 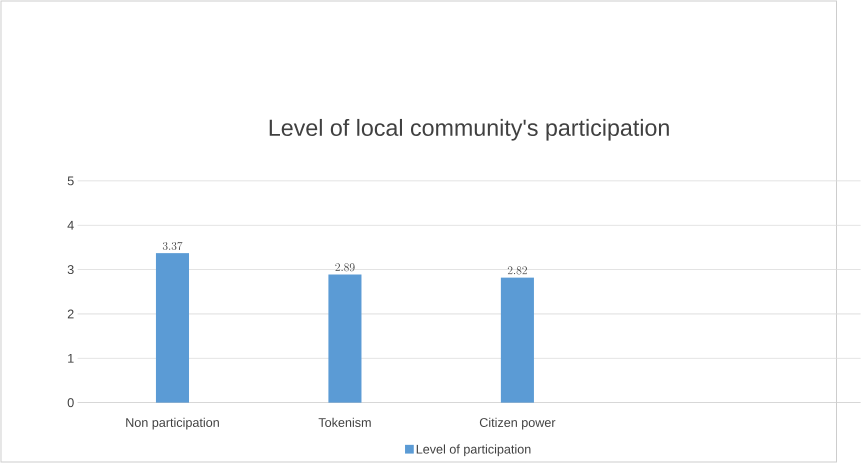 I want to click on x-tick-label: Citizen power, so click(x=518, y=424).